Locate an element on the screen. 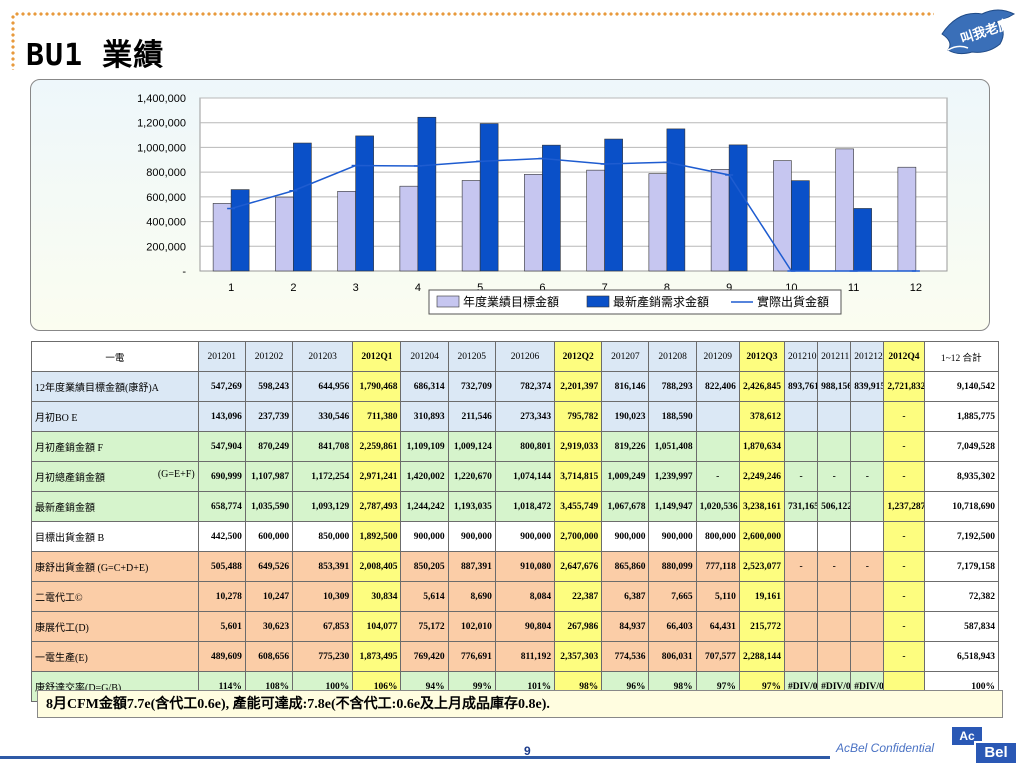 The height and width of the screenshot is (768, 1024). legend-label: 實際出貨金額 is located at coordinates (793, 301).